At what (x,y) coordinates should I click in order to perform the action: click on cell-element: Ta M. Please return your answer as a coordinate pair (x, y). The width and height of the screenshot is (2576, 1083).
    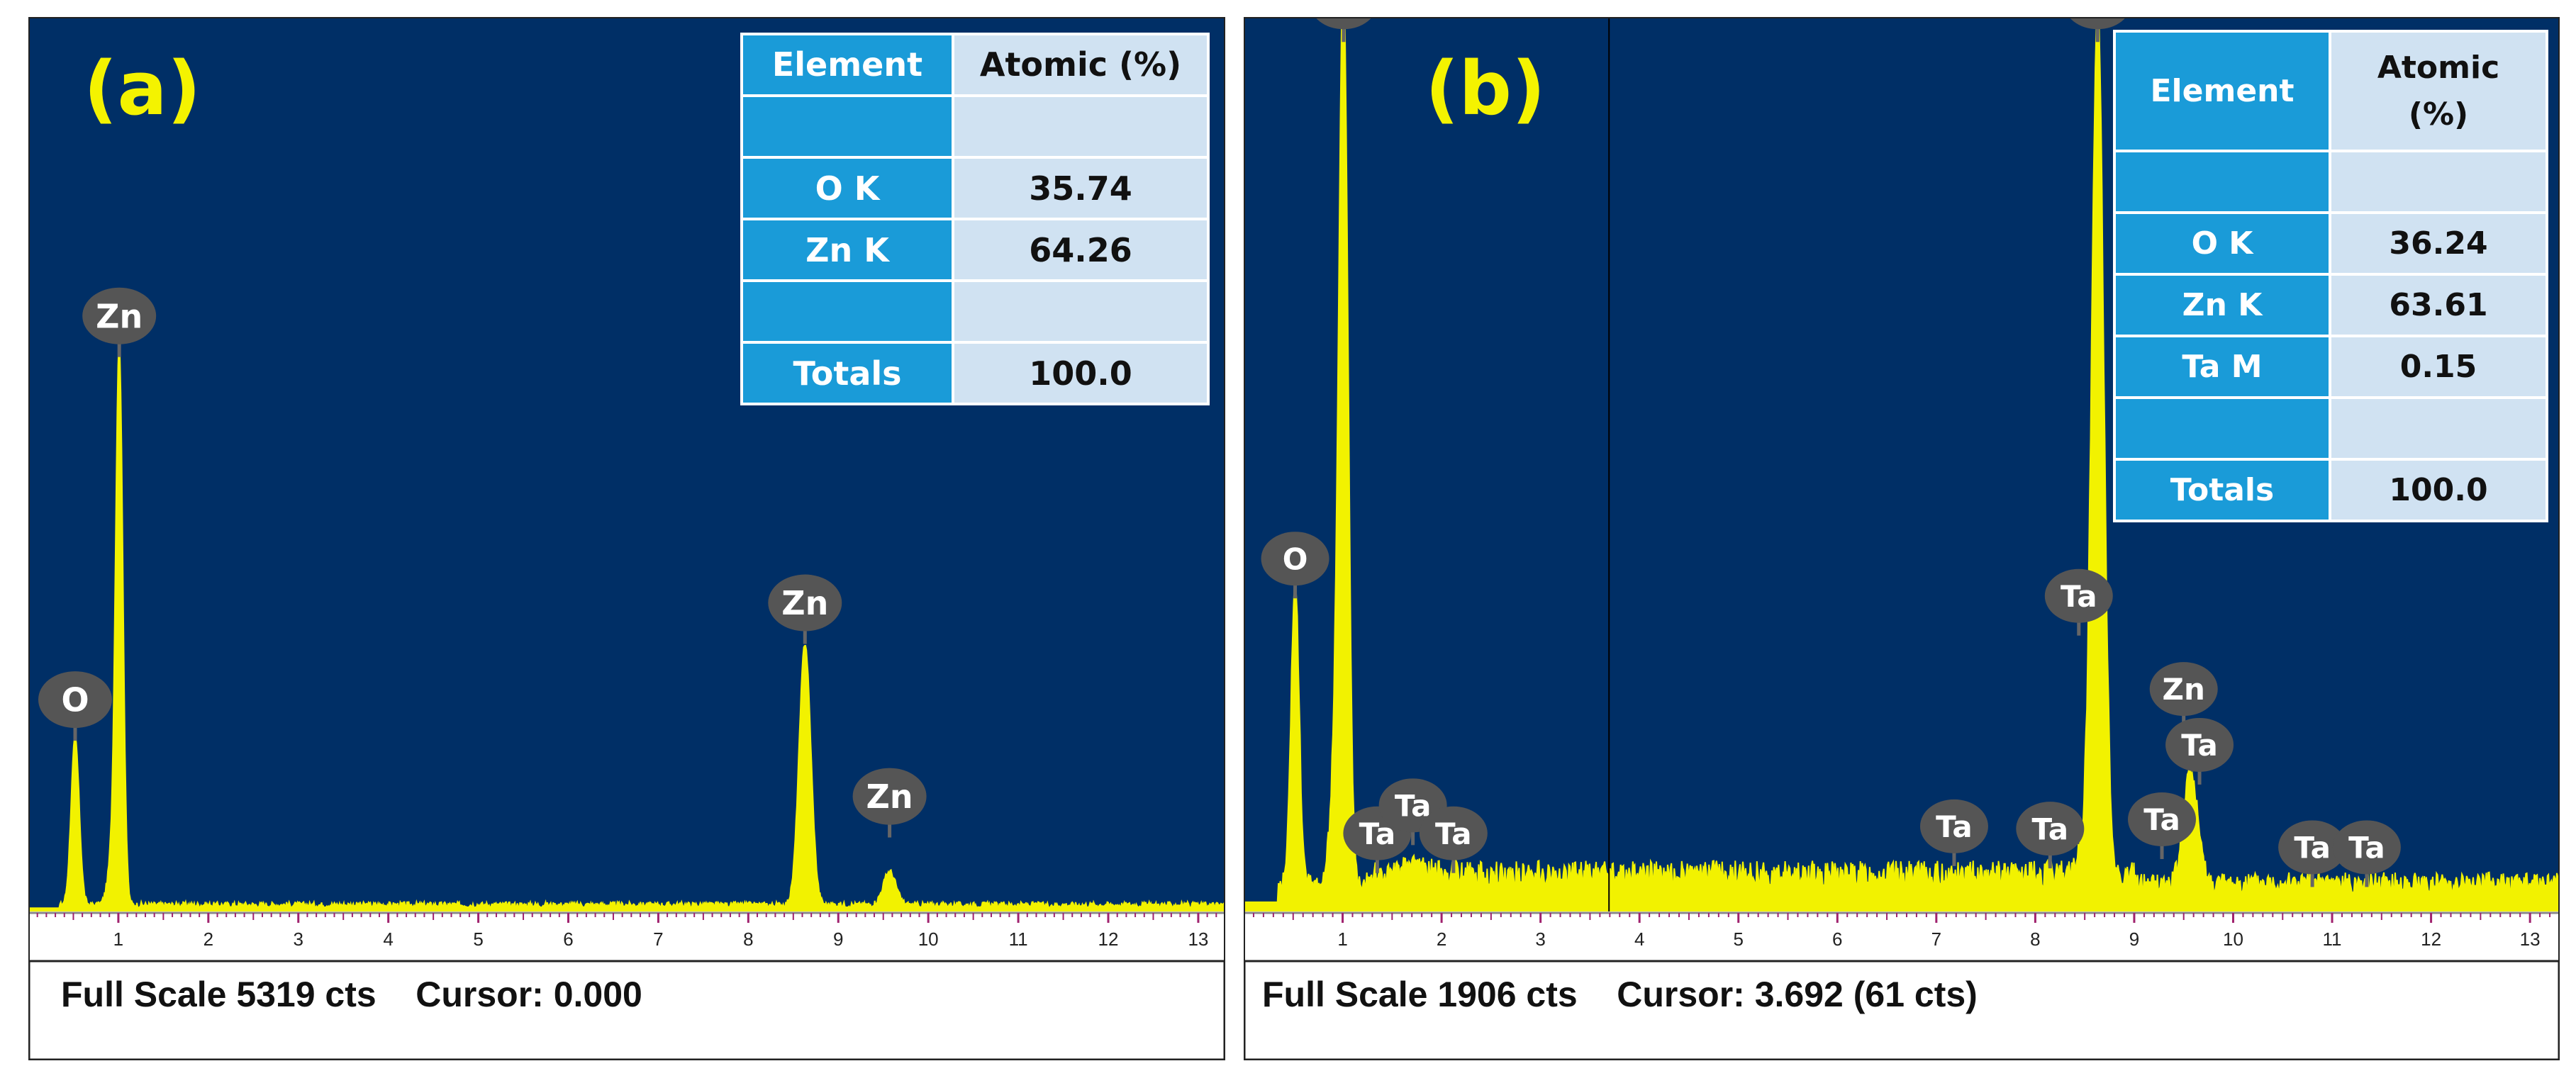
    Looking at the image, I should click on (2222, 367).